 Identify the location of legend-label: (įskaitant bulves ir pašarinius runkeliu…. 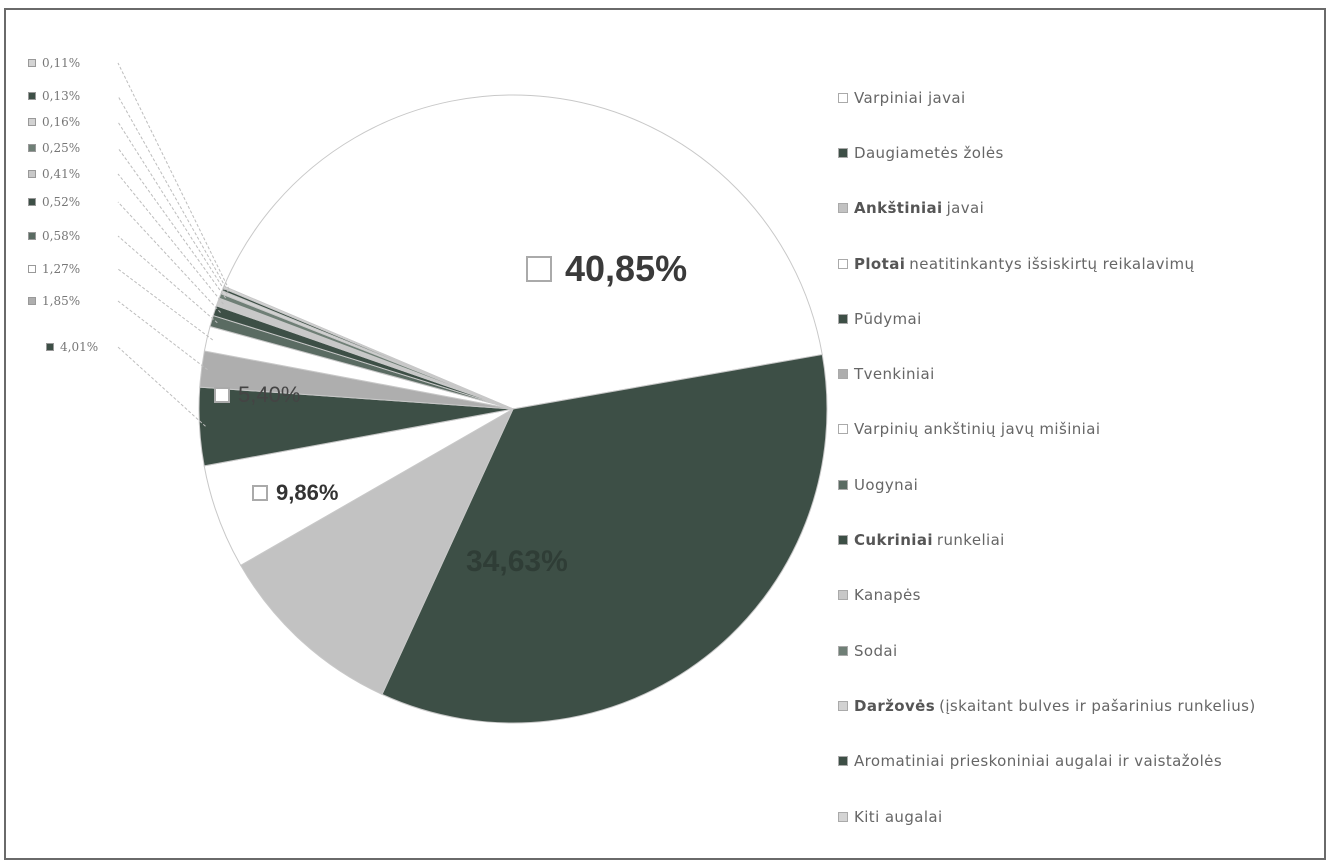
(1097, 705).